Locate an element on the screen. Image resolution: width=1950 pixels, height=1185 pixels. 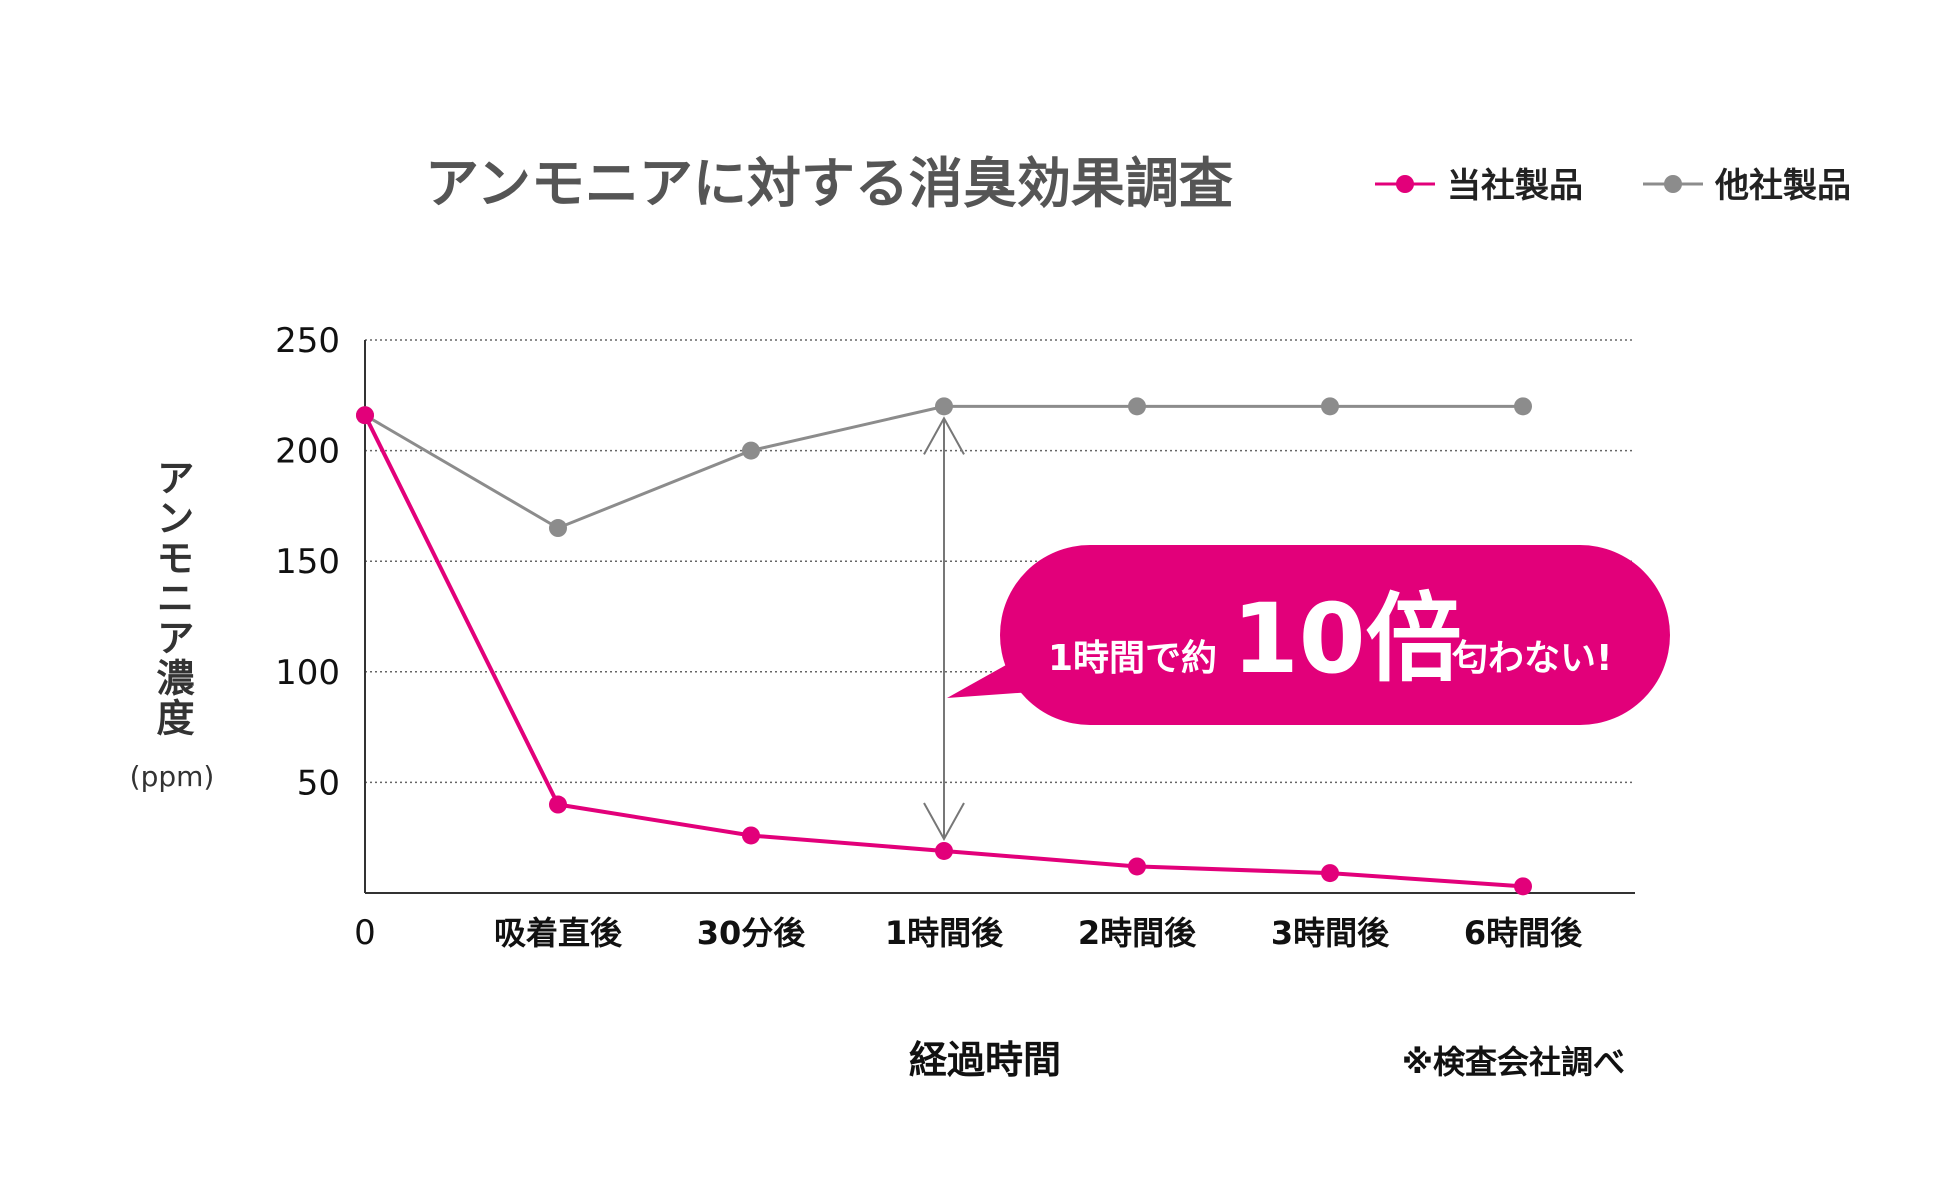
x-tick-label: 6時間後 is located at coordinates (1523, 933).